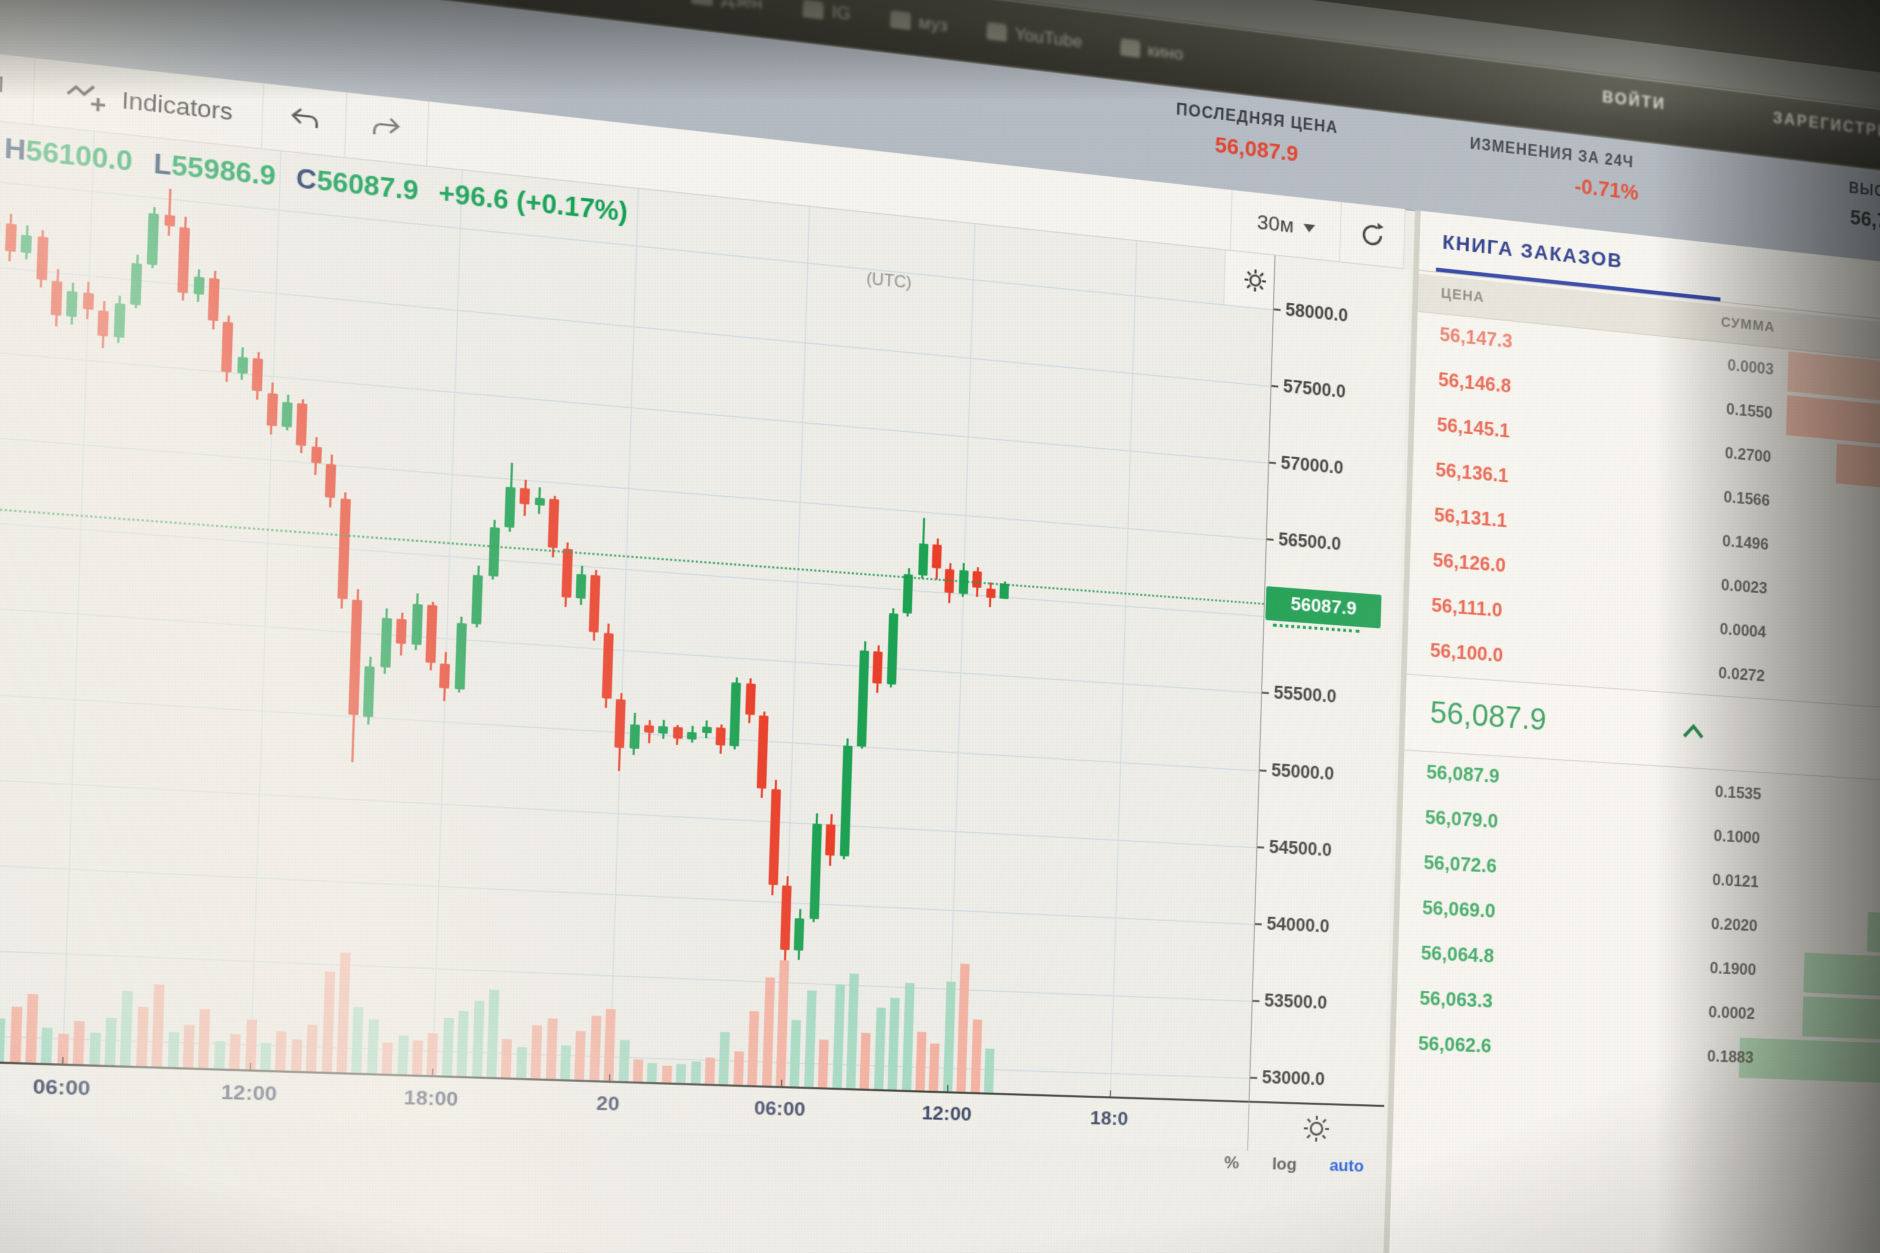 The height and width of the screenshot is (1253, 1880). What do you see at coordinates (1312, 465) in the screenshot?
I see `price-tick-label: 57000.0` at bounding box center [1312, 465].